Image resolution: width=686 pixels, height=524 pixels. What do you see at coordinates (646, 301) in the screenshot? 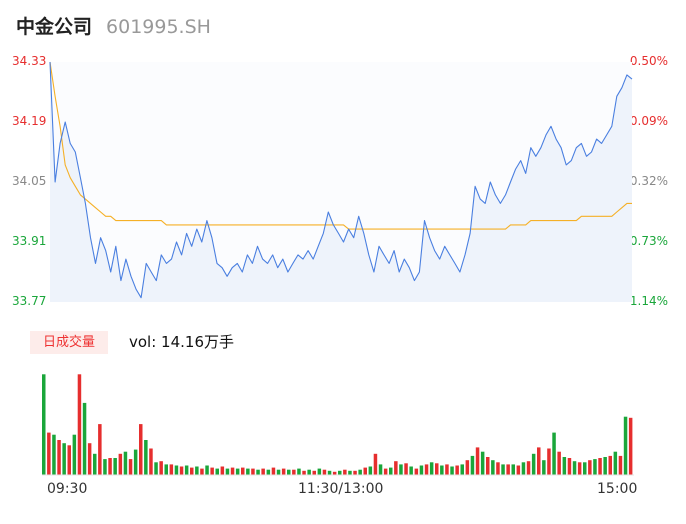
I see `pct-tick-4: -1.14%` at bounding box center [646, 301].